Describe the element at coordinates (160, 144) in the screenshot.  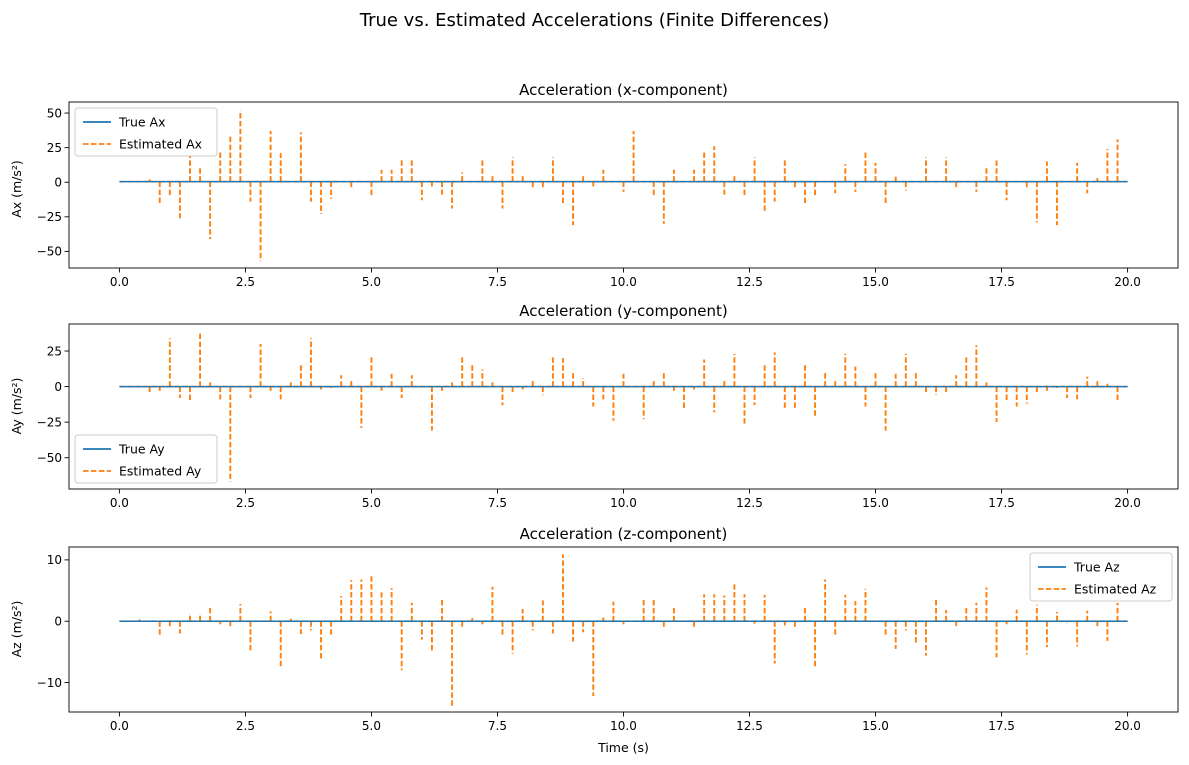
I see `legend-label-estimated: Estimated Ax` at that location.